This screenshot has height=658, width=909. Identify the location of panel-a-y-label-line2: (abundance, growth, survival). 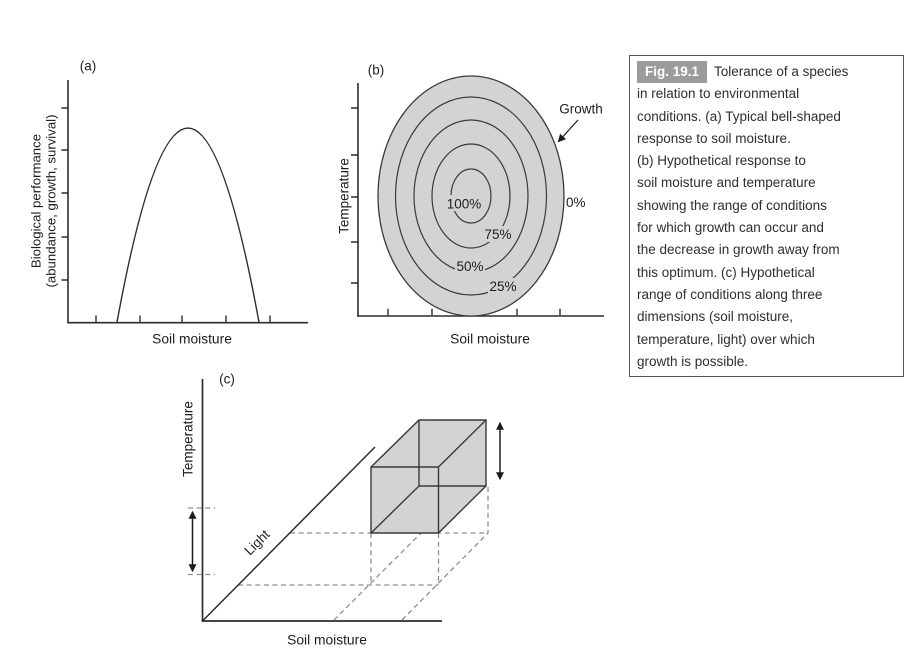
(51, 201).